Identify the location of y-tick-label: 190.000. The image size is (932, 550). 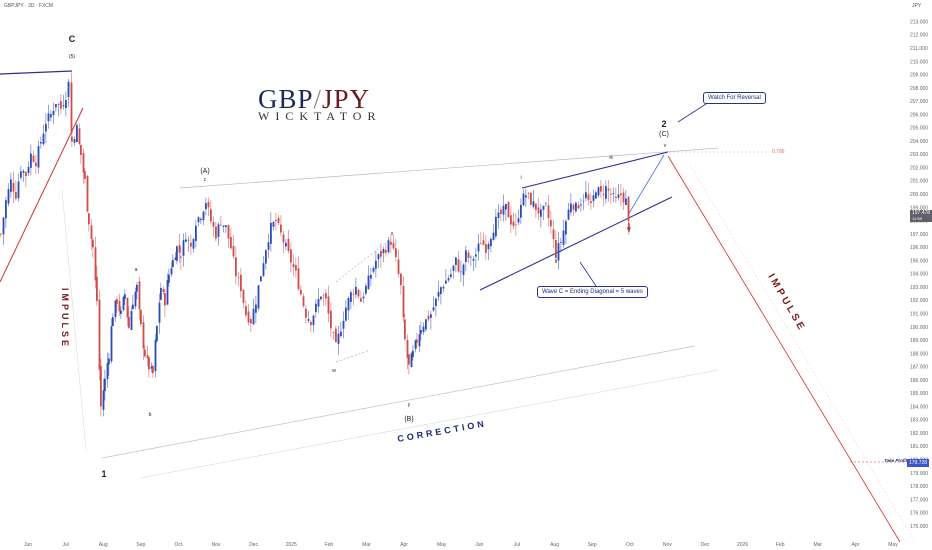
(919, 328).